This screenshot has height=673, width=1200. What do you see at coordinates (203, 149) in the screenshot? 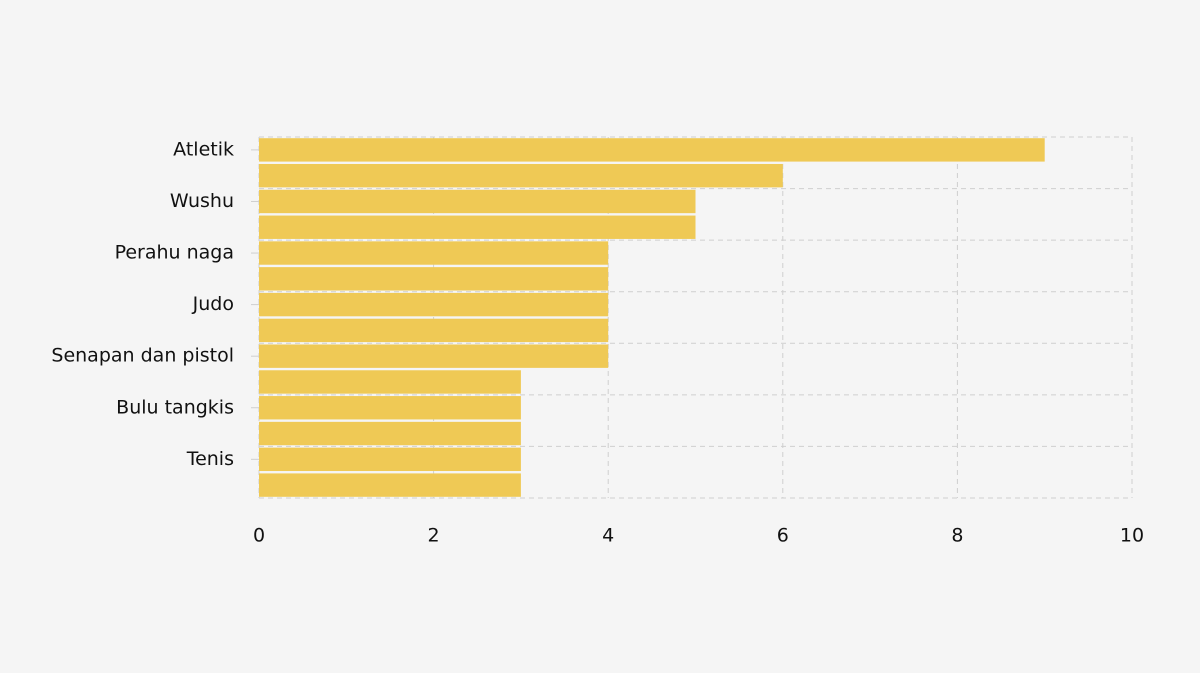
I see `y-tick-label: Atletik` at bounding box center [203, 149].